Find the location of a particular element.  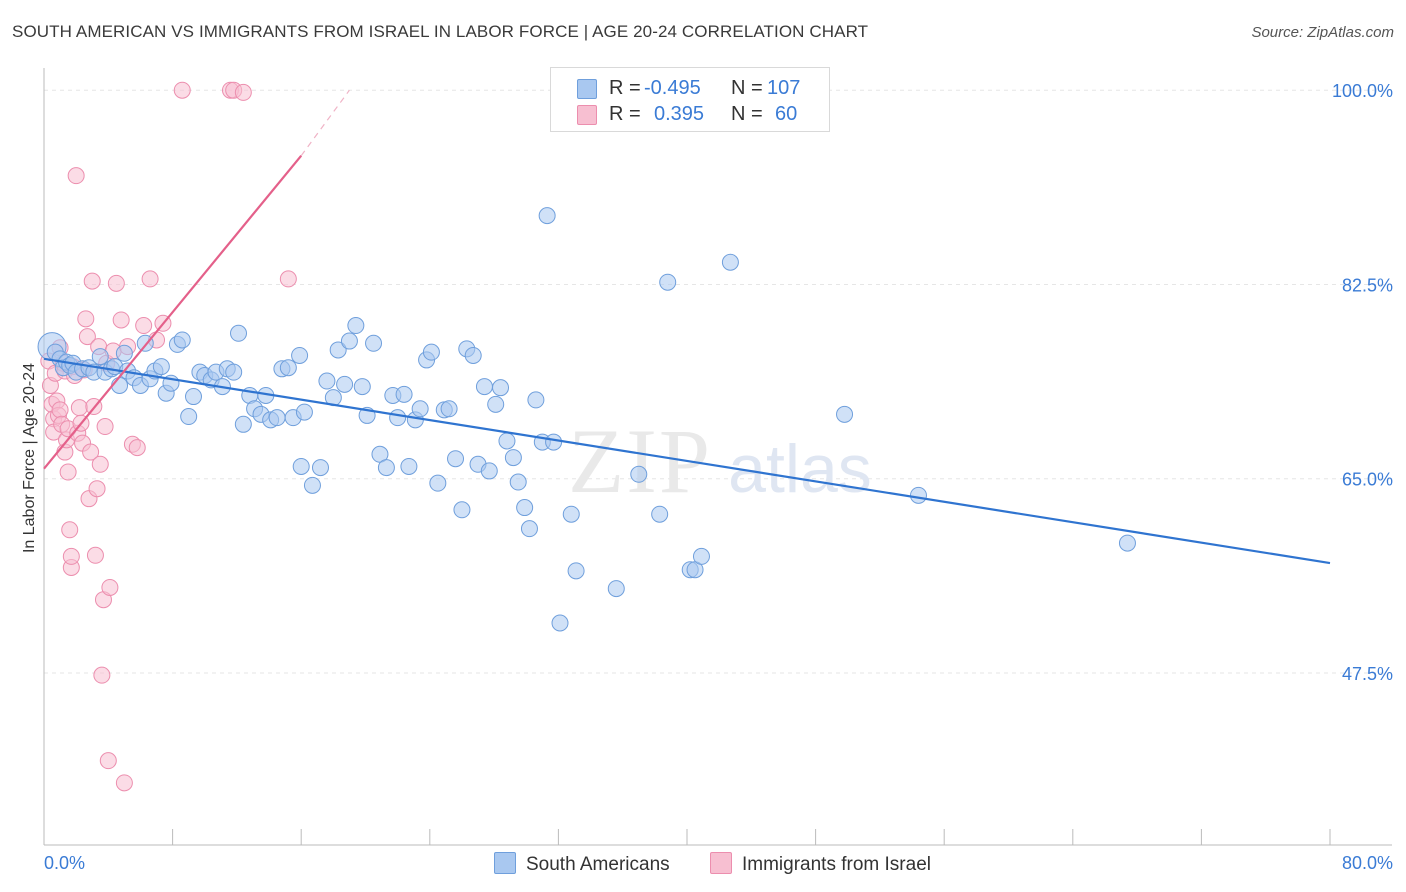

bottom-legend-south-americans: South Americans is located at coordinates (582, 864).